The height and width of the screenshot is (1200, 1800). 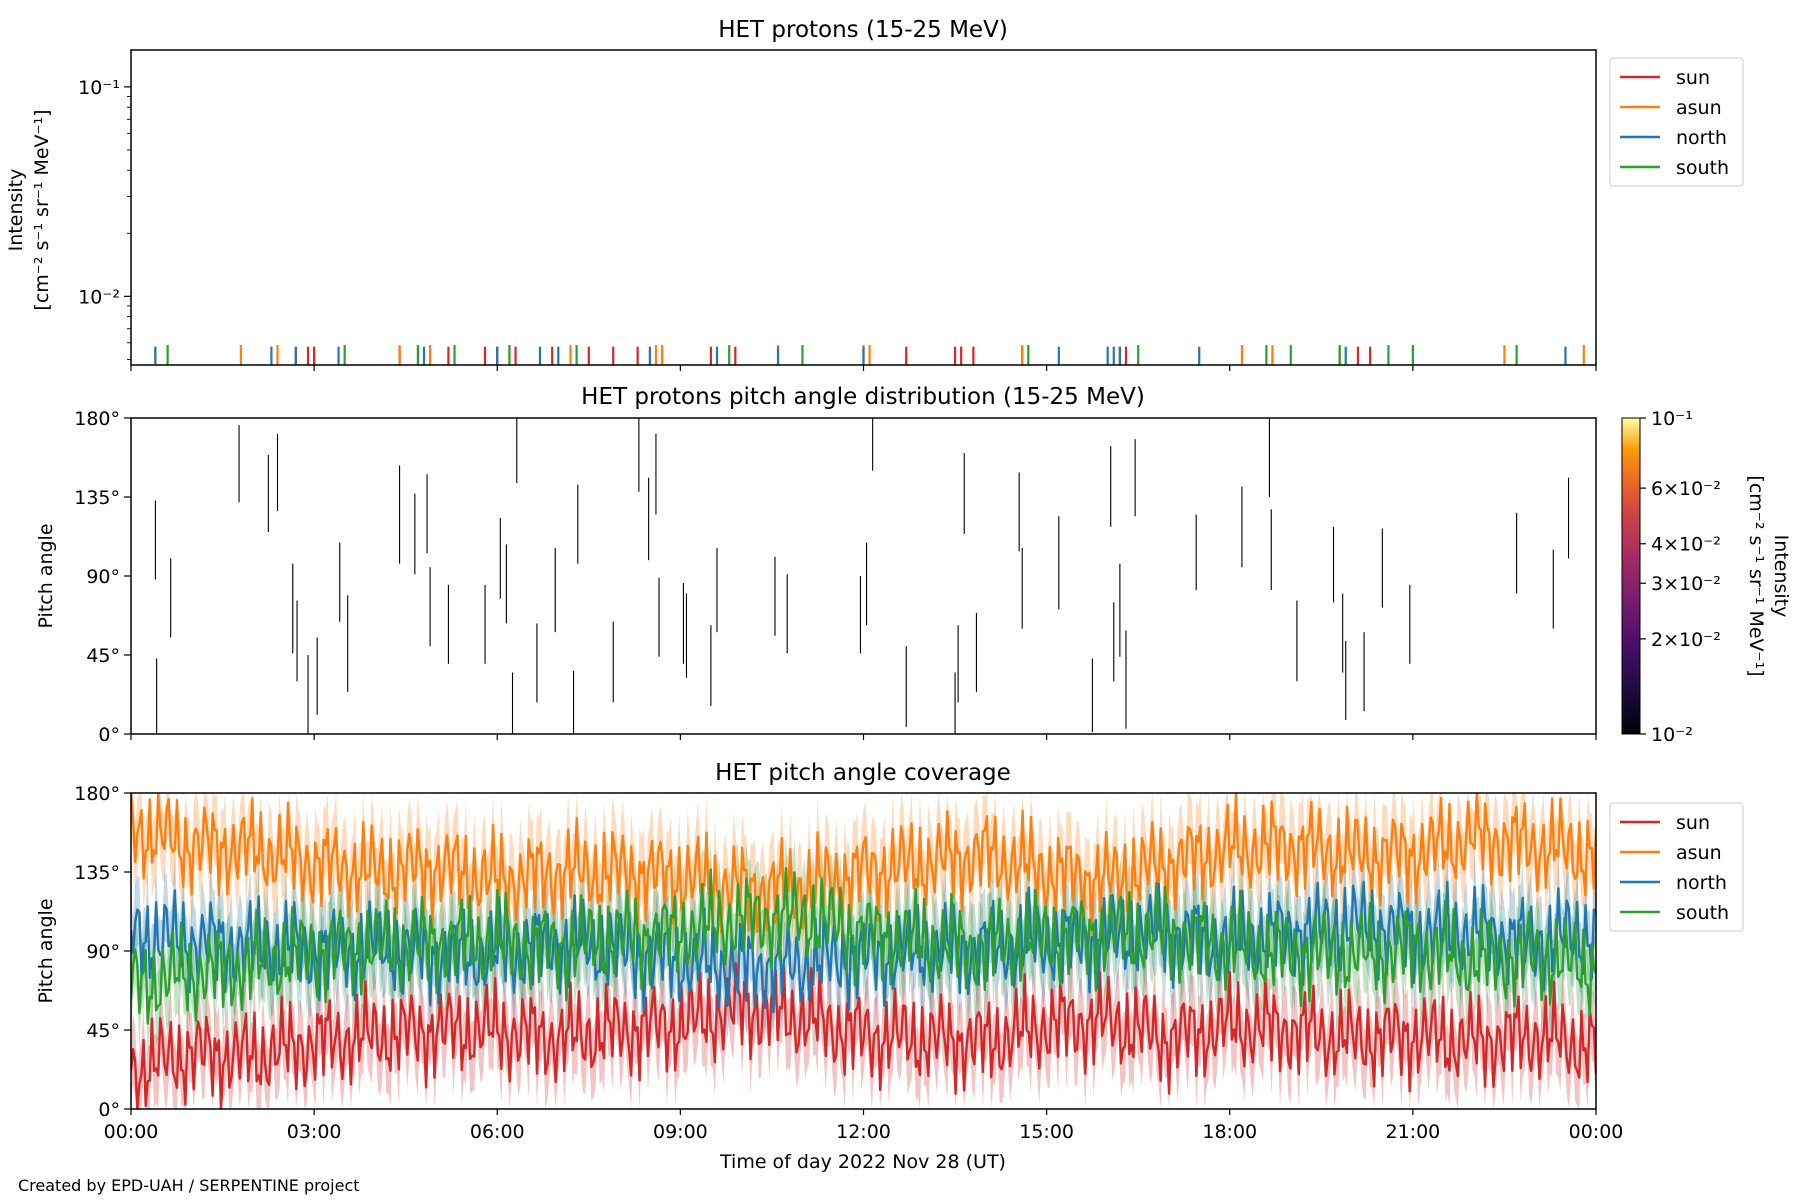 I want to click on colorbar-tick-label: 3×10⁻², so click(x=1686, y=584).